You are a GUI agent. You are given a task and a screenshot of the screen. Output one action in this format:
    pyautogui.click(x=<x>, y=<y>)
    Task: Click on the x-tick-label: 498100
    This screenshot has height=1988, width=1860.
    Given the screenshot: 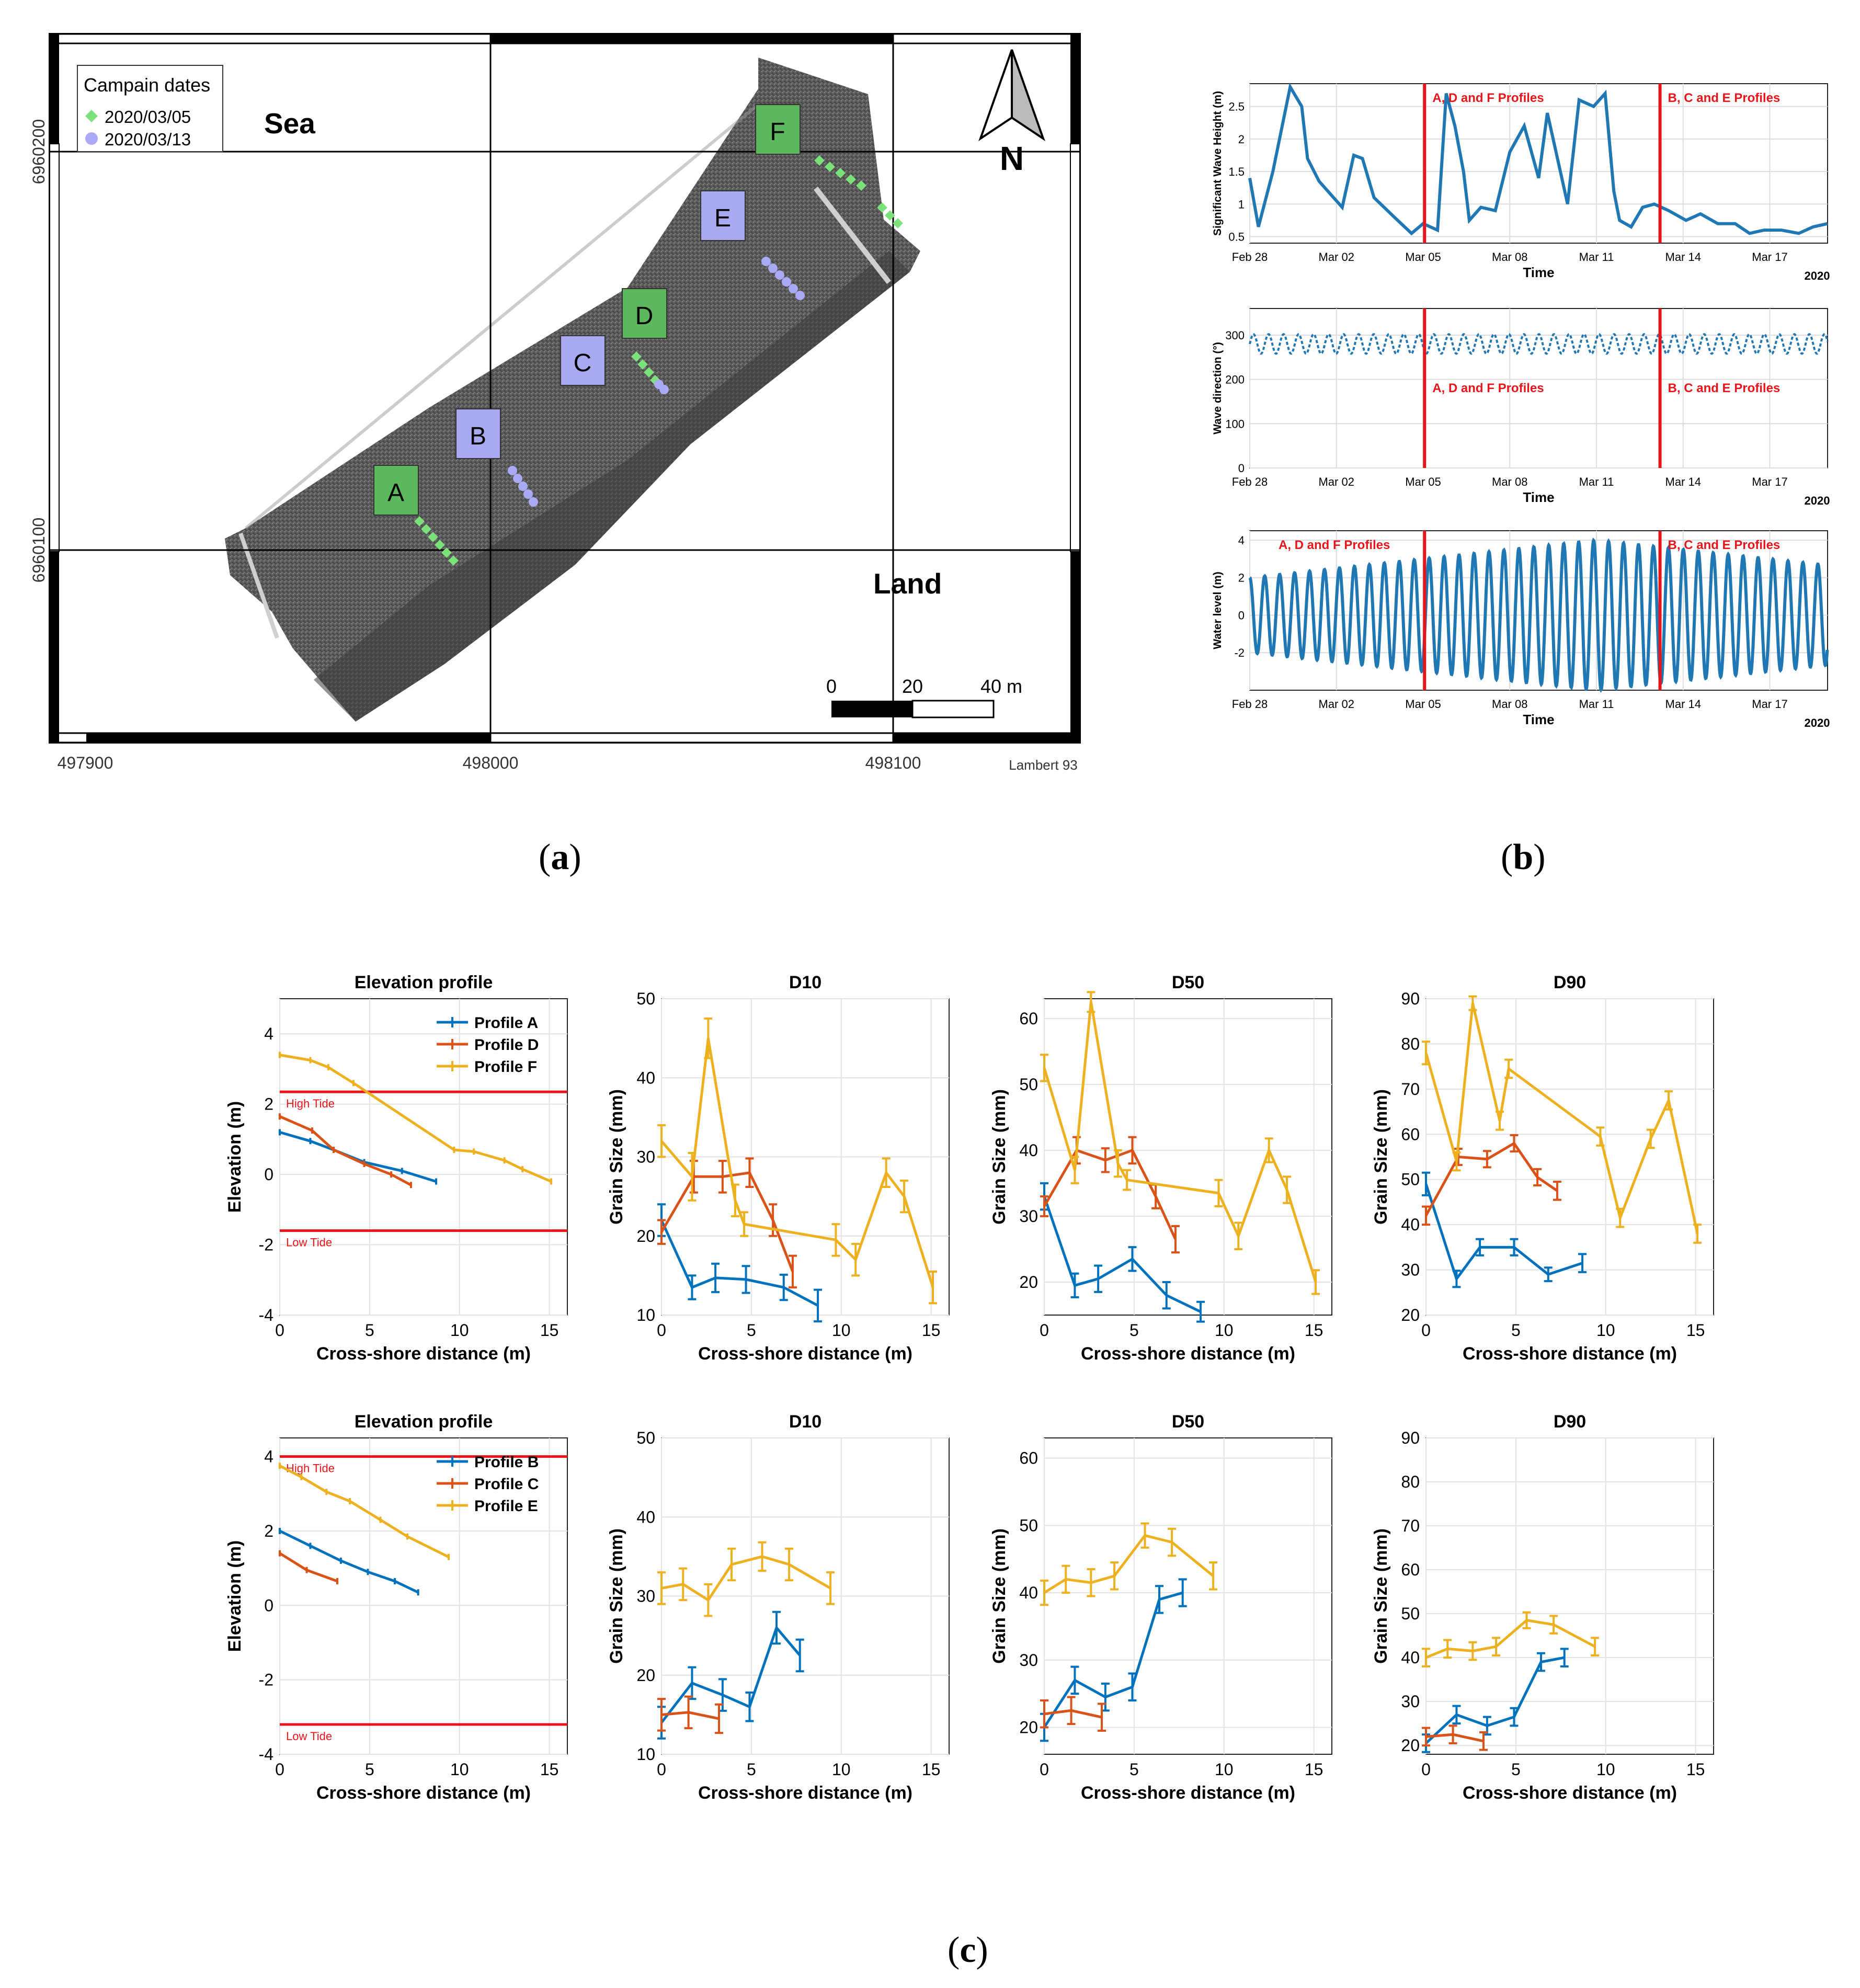 What is the action you would take?
    pyautogui.click(x=893, y=762)
    